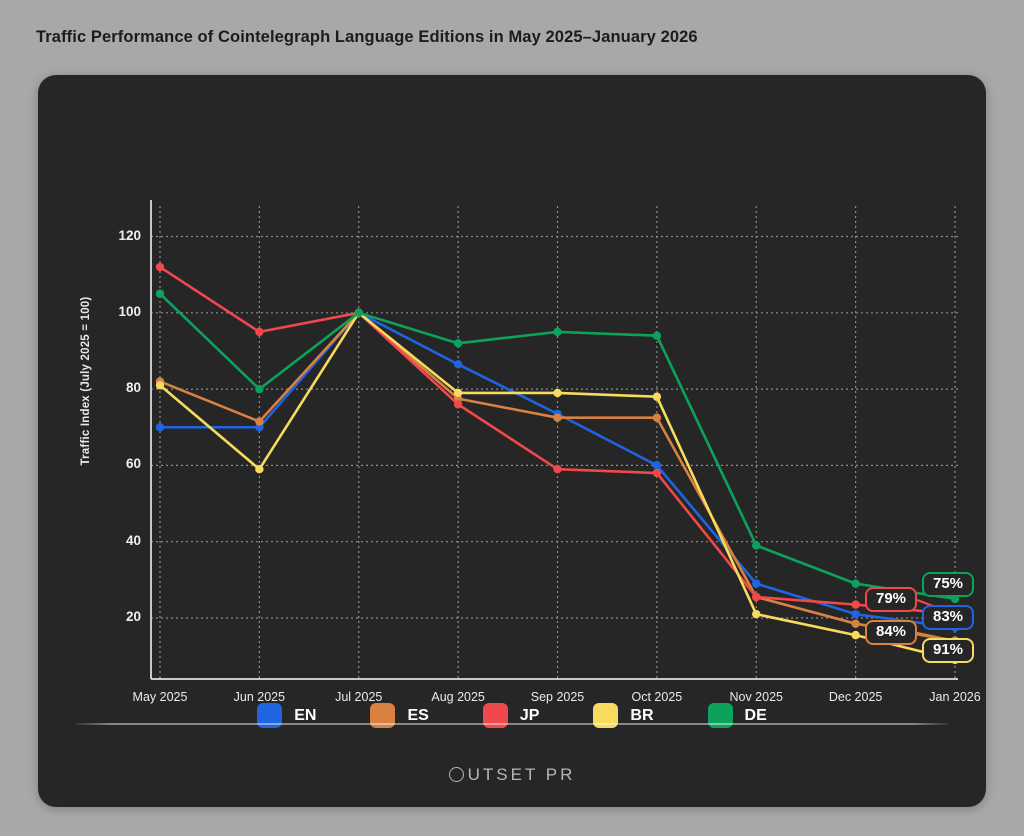  What do you see at coordinates (521, 774) in the screenshot?
I see `footer-logo-text: UTSET PR` at bounding box center [521, 774].